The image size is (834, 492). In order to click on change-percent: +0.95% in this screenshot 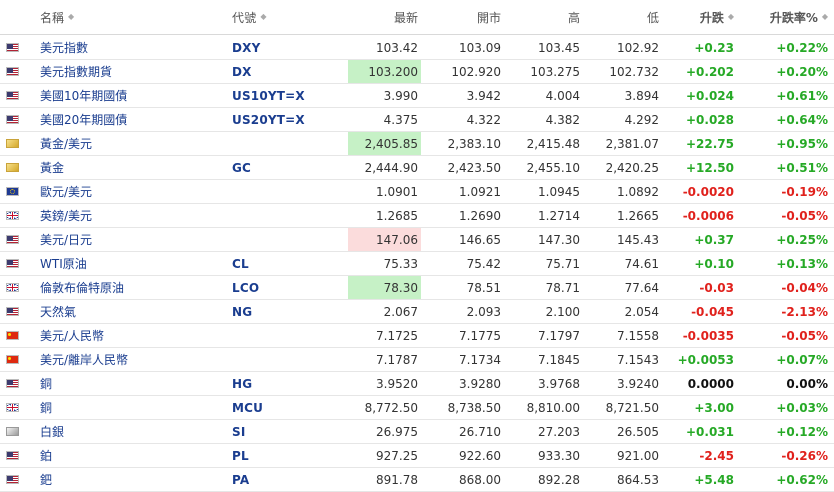, I will do `click(802, 143)`.